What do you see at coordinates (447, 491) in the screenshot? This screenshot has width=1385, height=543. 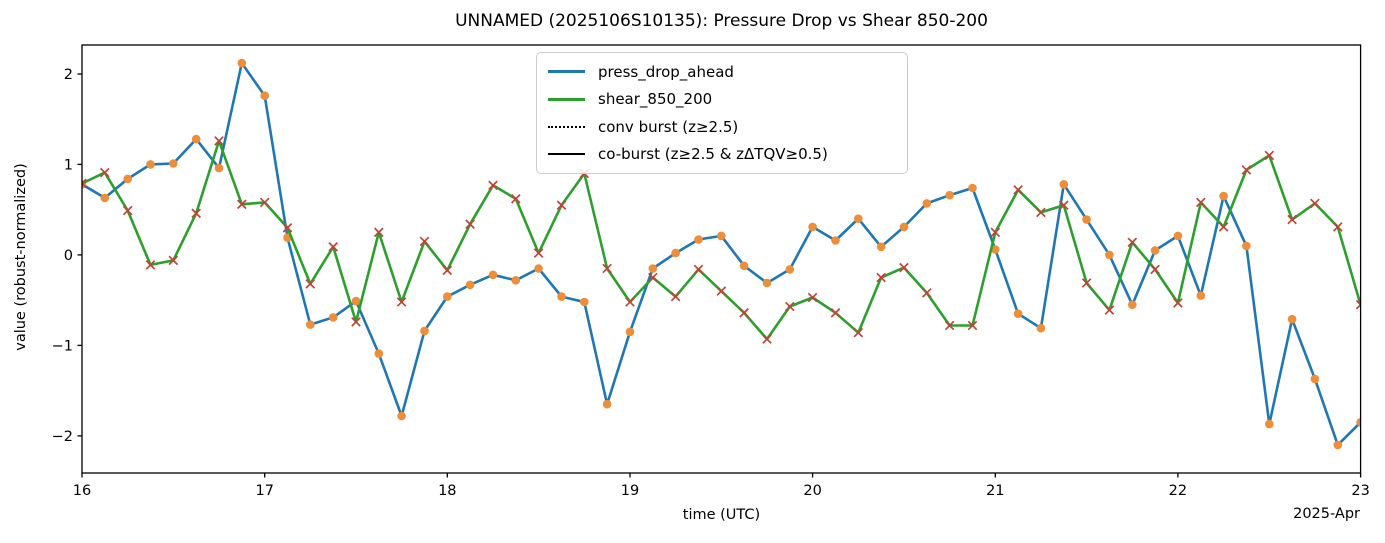 I see `x-tick-label: 18` at bounding box center [447, 491].